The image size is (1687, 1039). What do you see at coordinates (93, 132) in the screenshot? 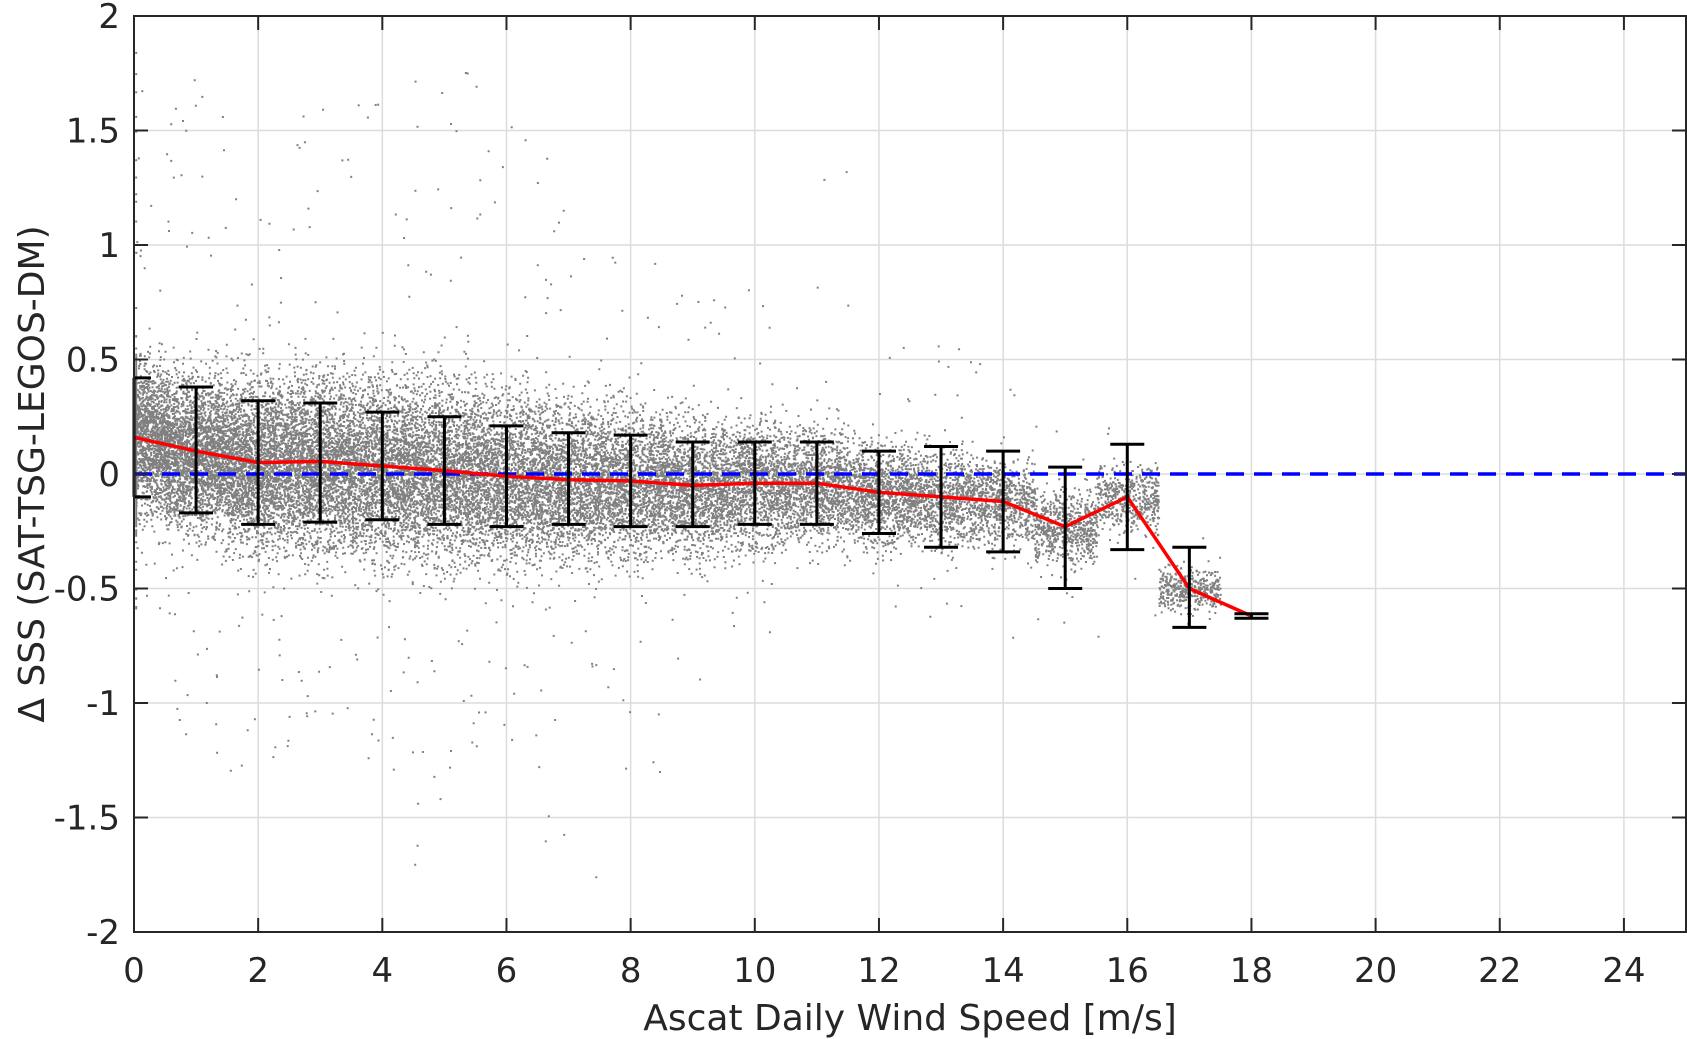
I see `y-tick-label: 1.5` at bounding box center [93, 132].